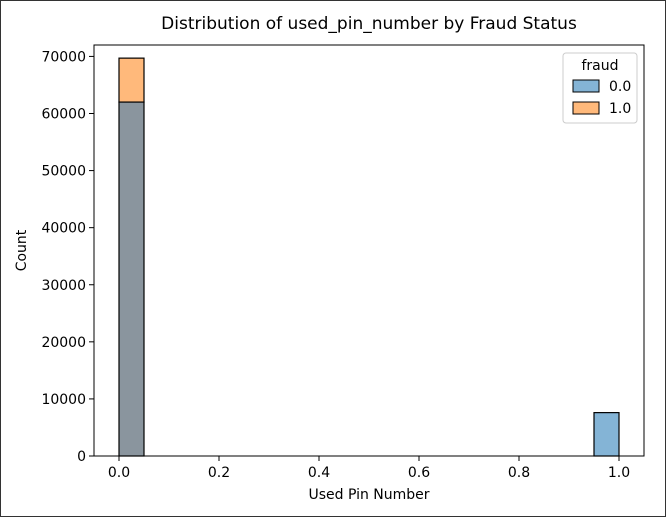 Image resolution: width=666 pixels, height=517 pixels. I want to click on y-tick-label: 50000, so click(63, 172).